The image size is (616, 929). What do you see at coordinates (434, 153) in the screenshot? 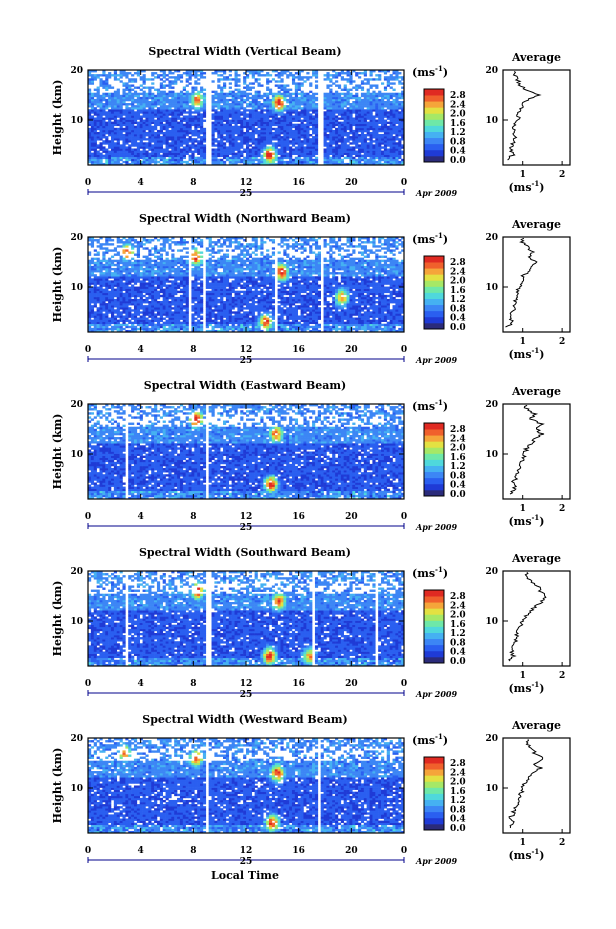
I see `colorbar-swatch` at bounding box center [434, 153].